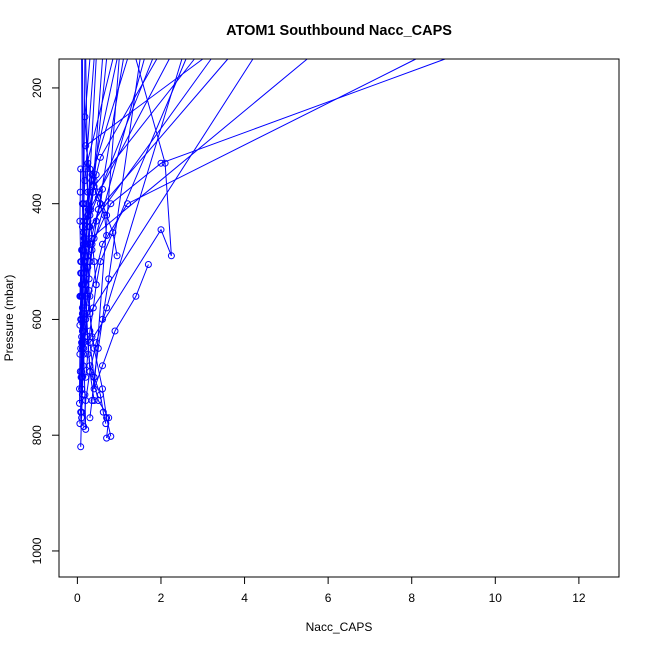 The width and height of the screenshot is (650, 650). Describe the element at coordinates (328, 598) in the screenshot. I see `x-tick-label: 6` at that location.